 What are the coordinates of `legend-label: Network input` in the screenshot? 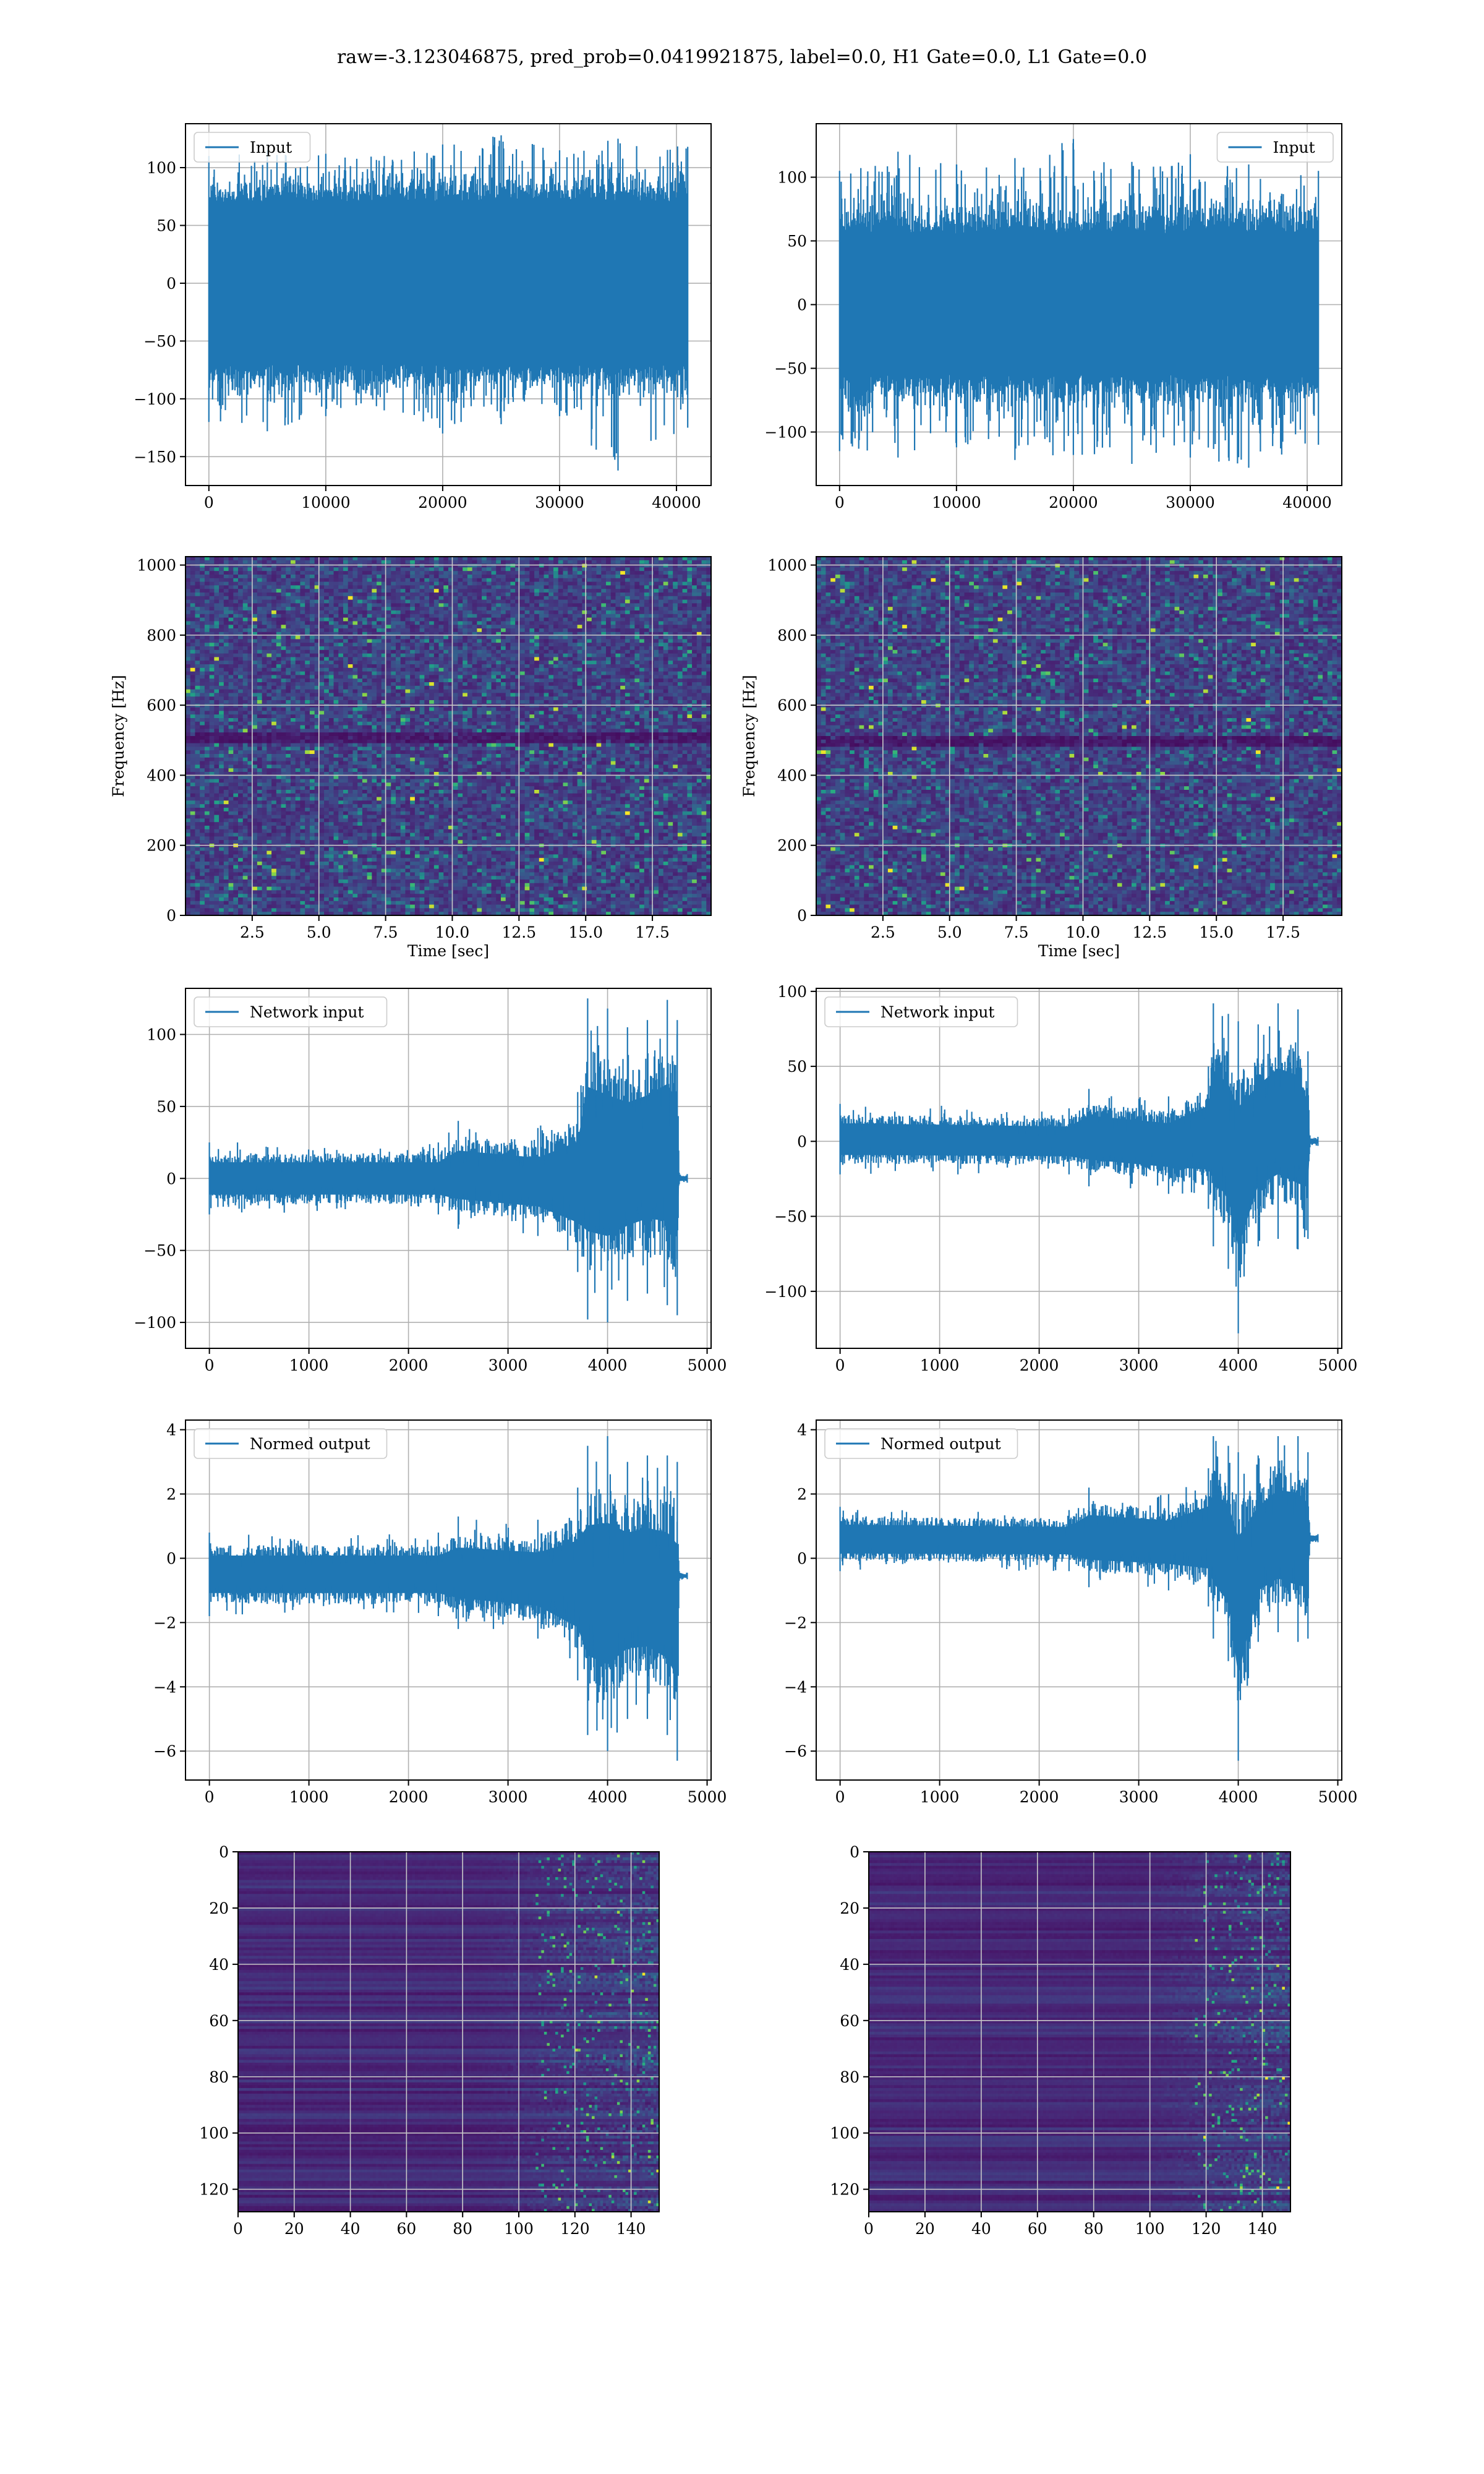 It's located at (937, 1012).